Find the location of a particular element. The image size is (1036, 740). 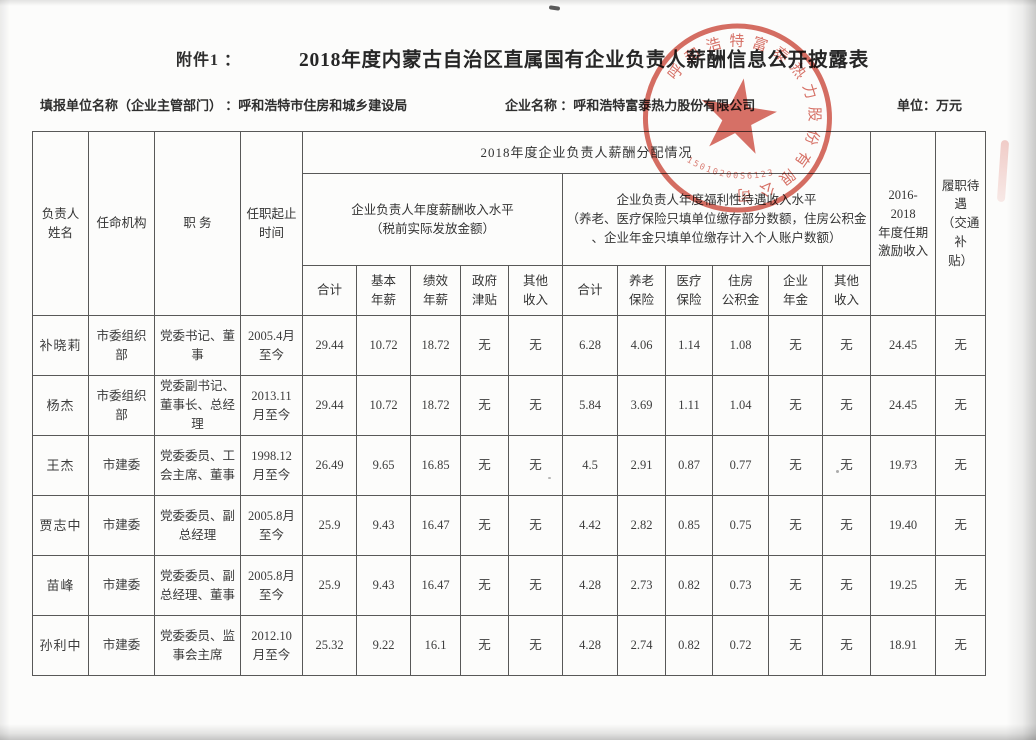

table-cell: 2005.4月 至今 is located at coordinates (271, 345).